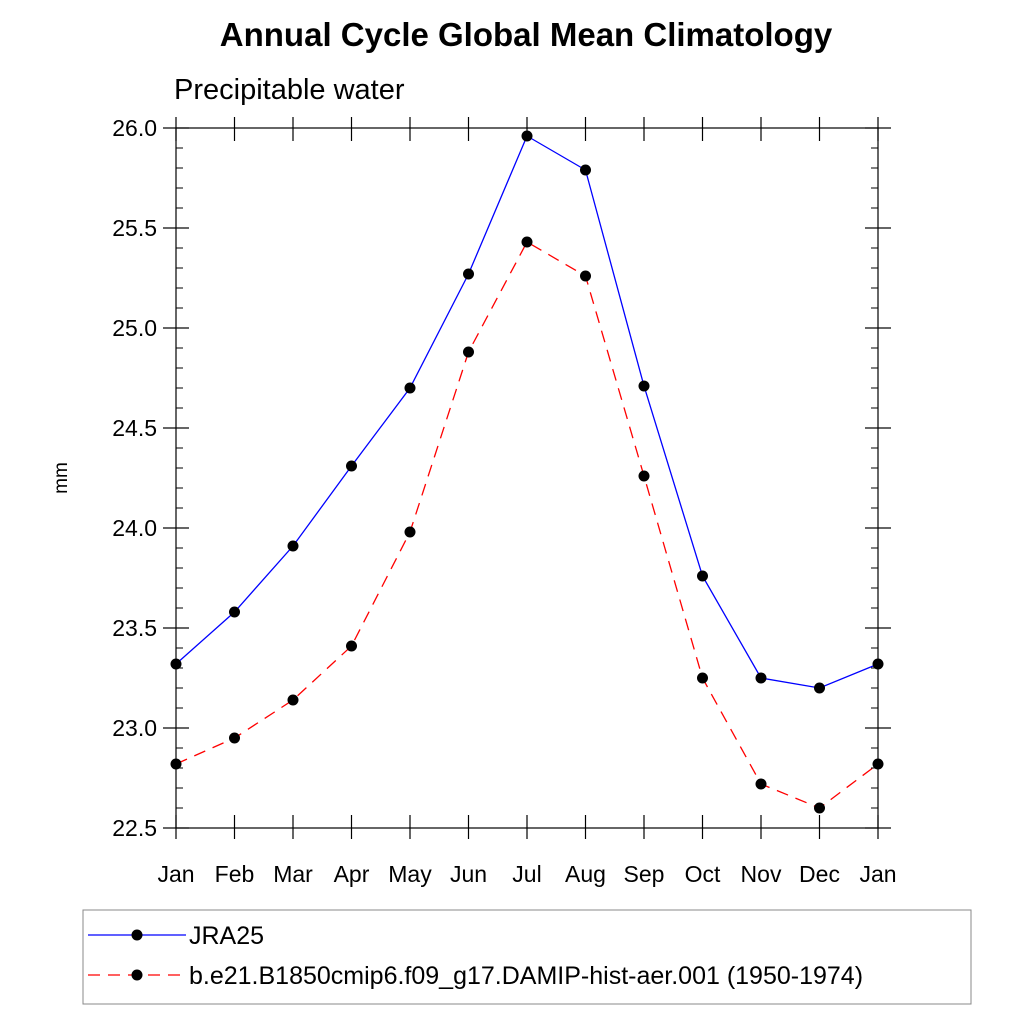 This screenshot has height=1024, width=1024. What do you see at coordinates (134, 828) in the screenshot?
I see `y-tick-label: 22.5` at bounding box center [134, 828].